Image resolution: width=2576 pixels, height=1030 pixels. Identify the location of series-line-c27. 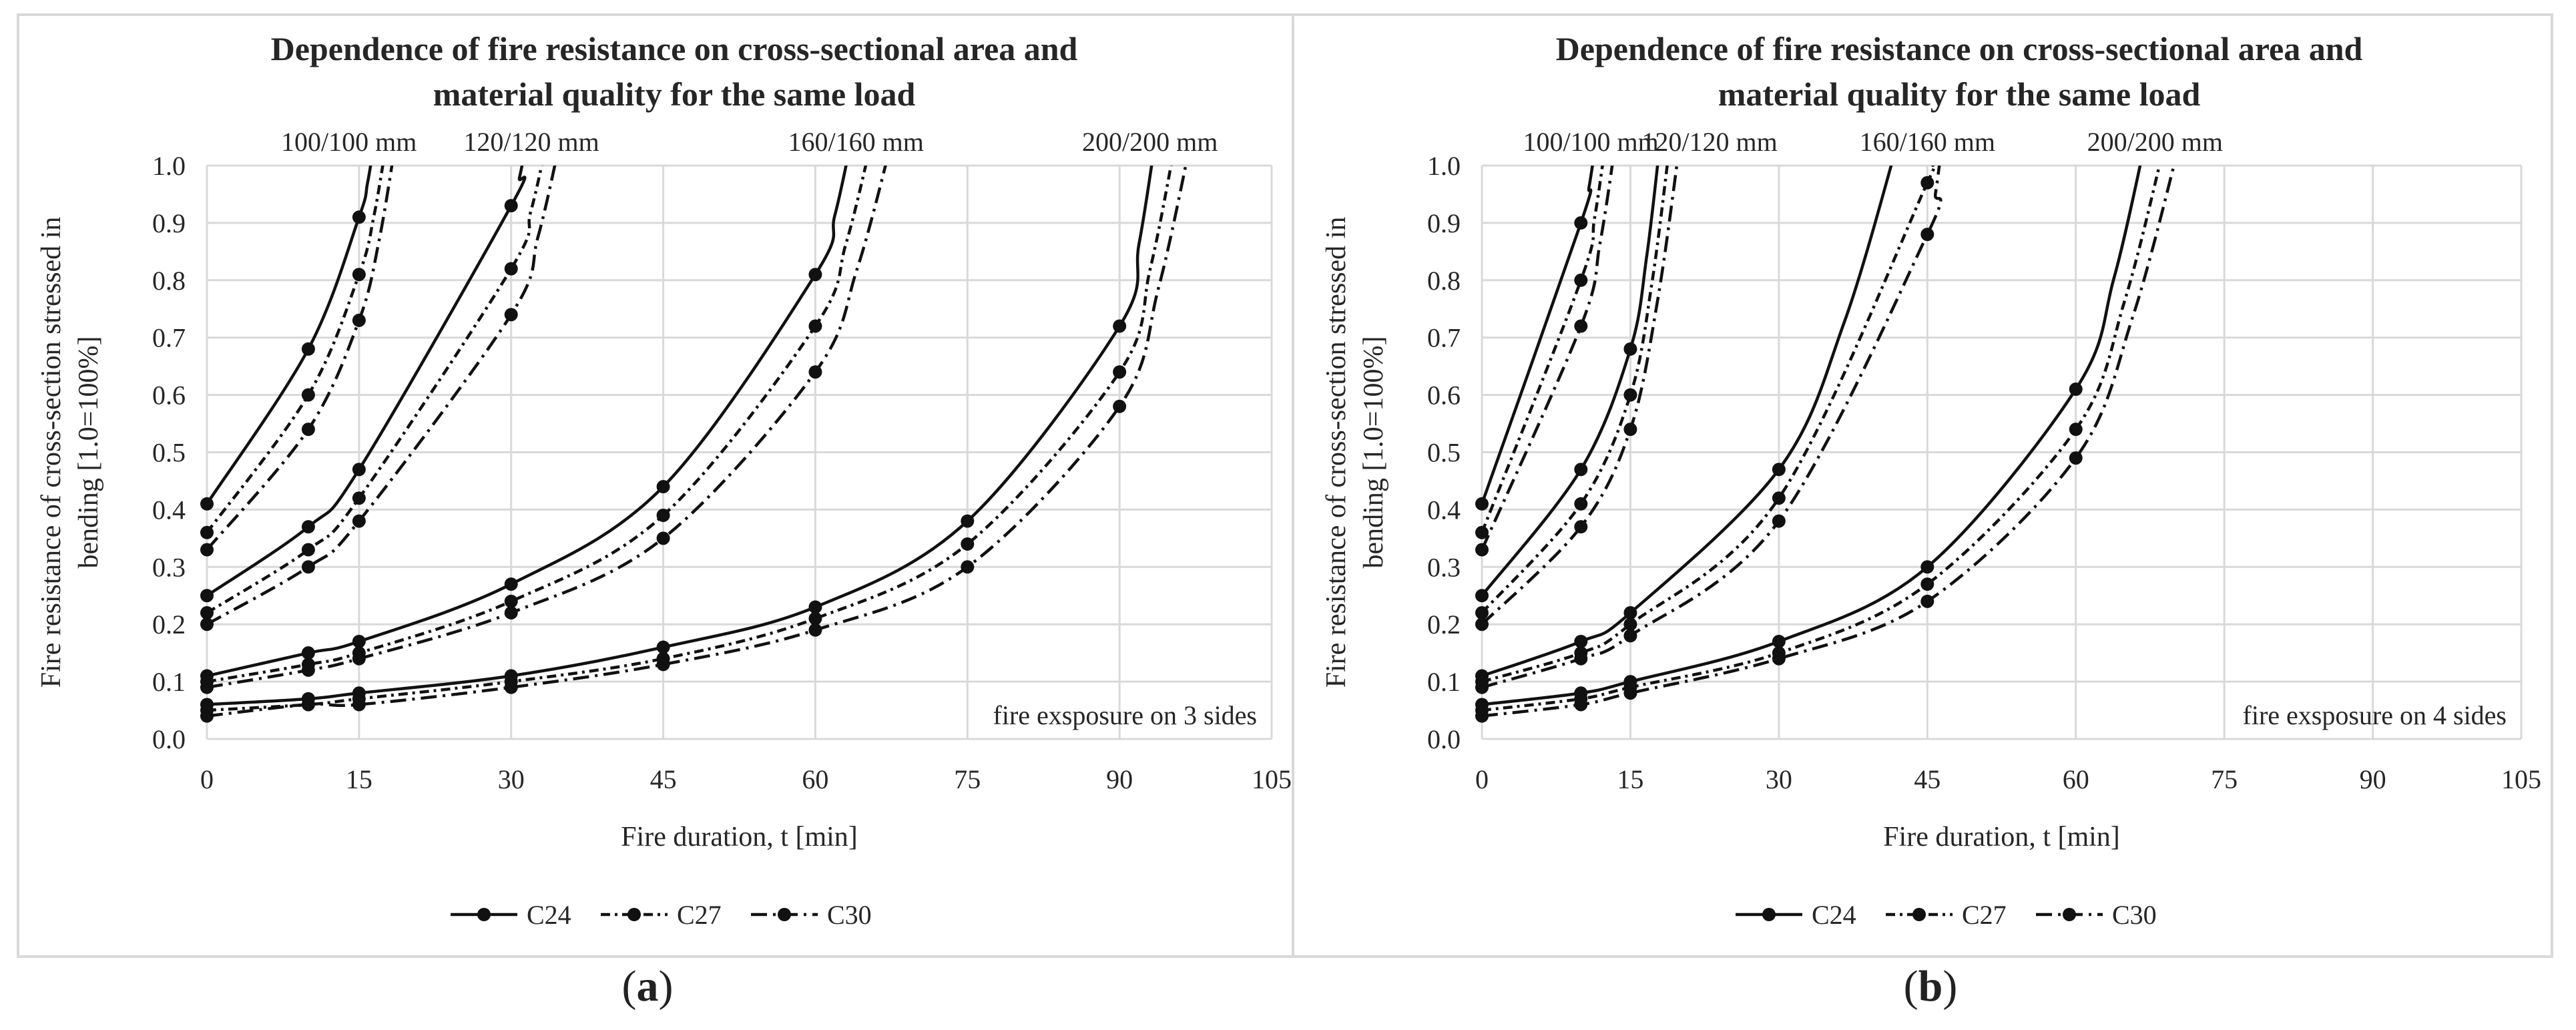
(1575, 390).